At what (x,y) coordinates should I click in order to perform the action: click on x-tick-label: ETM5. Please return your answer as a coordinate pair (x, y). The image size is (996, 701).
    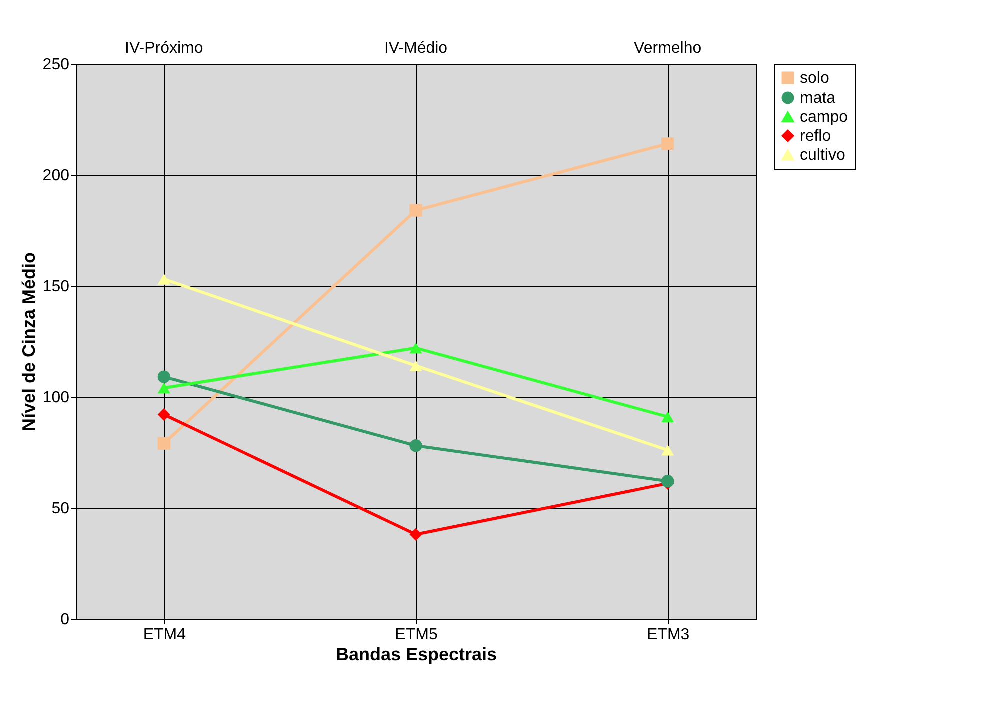
    Looking at the image, I should click on (416, 635).